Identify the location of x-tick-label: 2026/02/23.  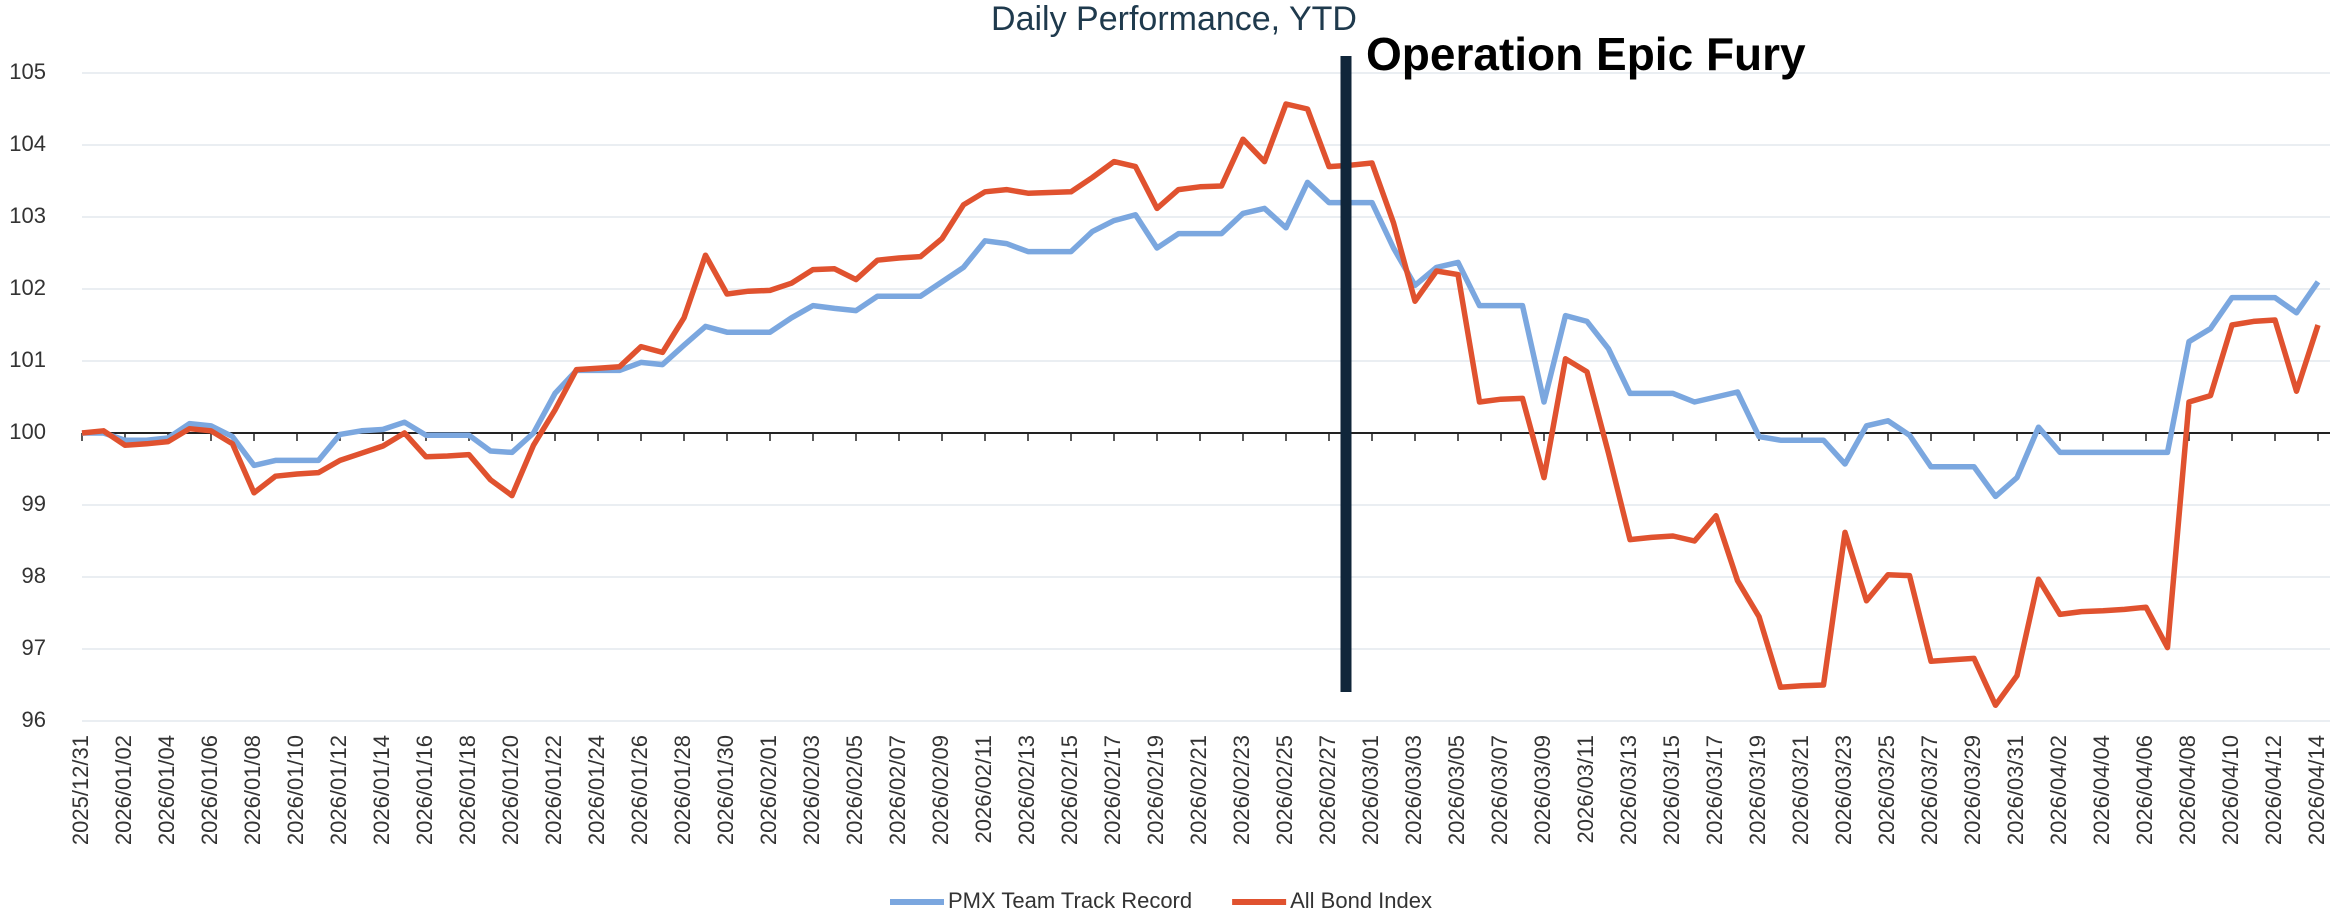
(1241, 790).